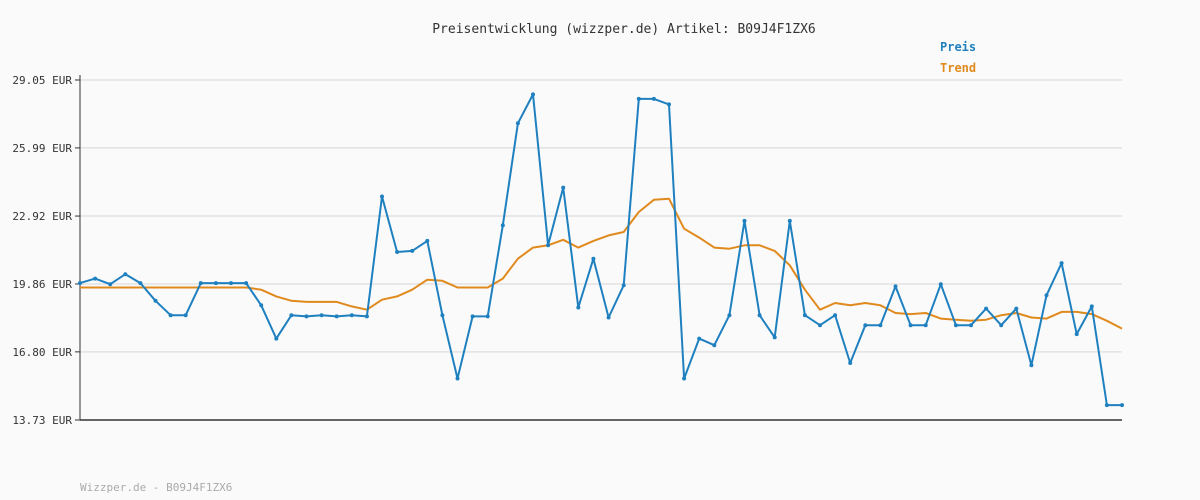 The image size is (1200, 500). Describe the element at coordinates (42, 216) in the screenshot. I see `y-tick-label: 22.92 EUR` at that location.